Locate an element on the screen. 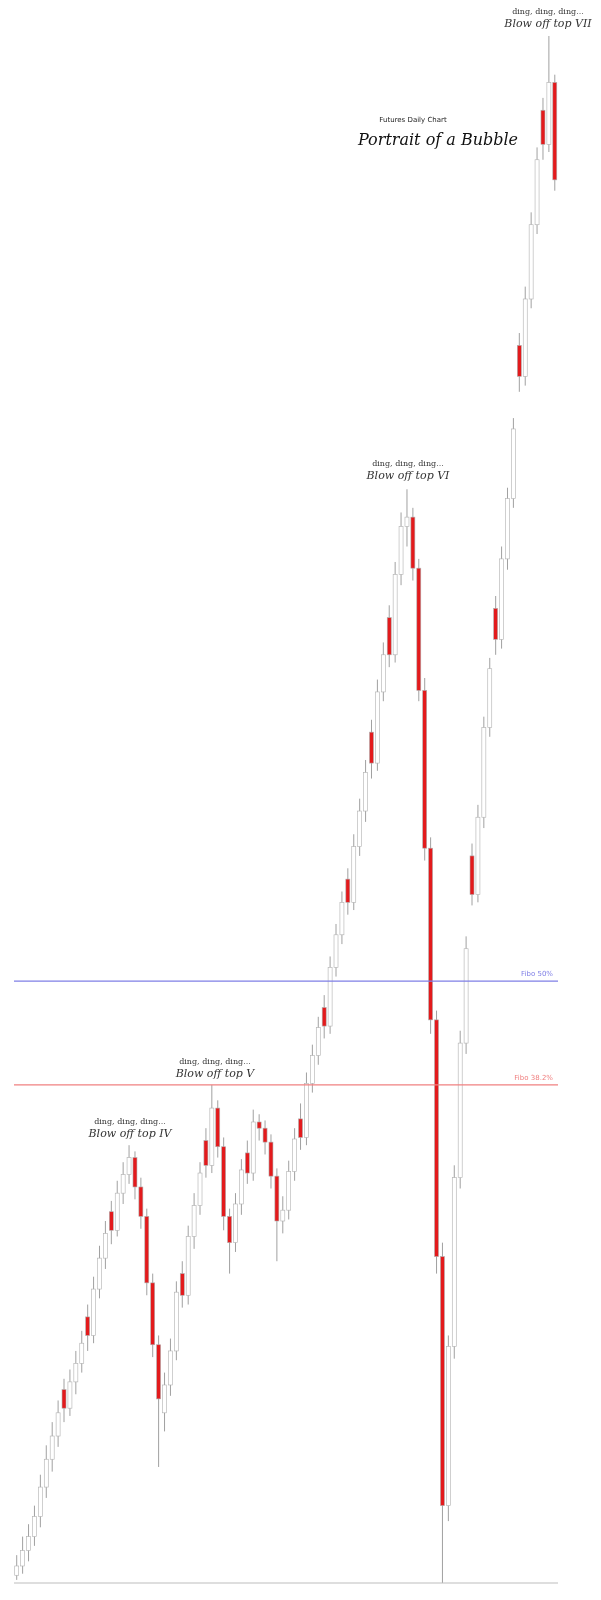 The height and width of the screenshot is (1600, 601). annotation: Blow off top VI is located at coordinates (408, 475).